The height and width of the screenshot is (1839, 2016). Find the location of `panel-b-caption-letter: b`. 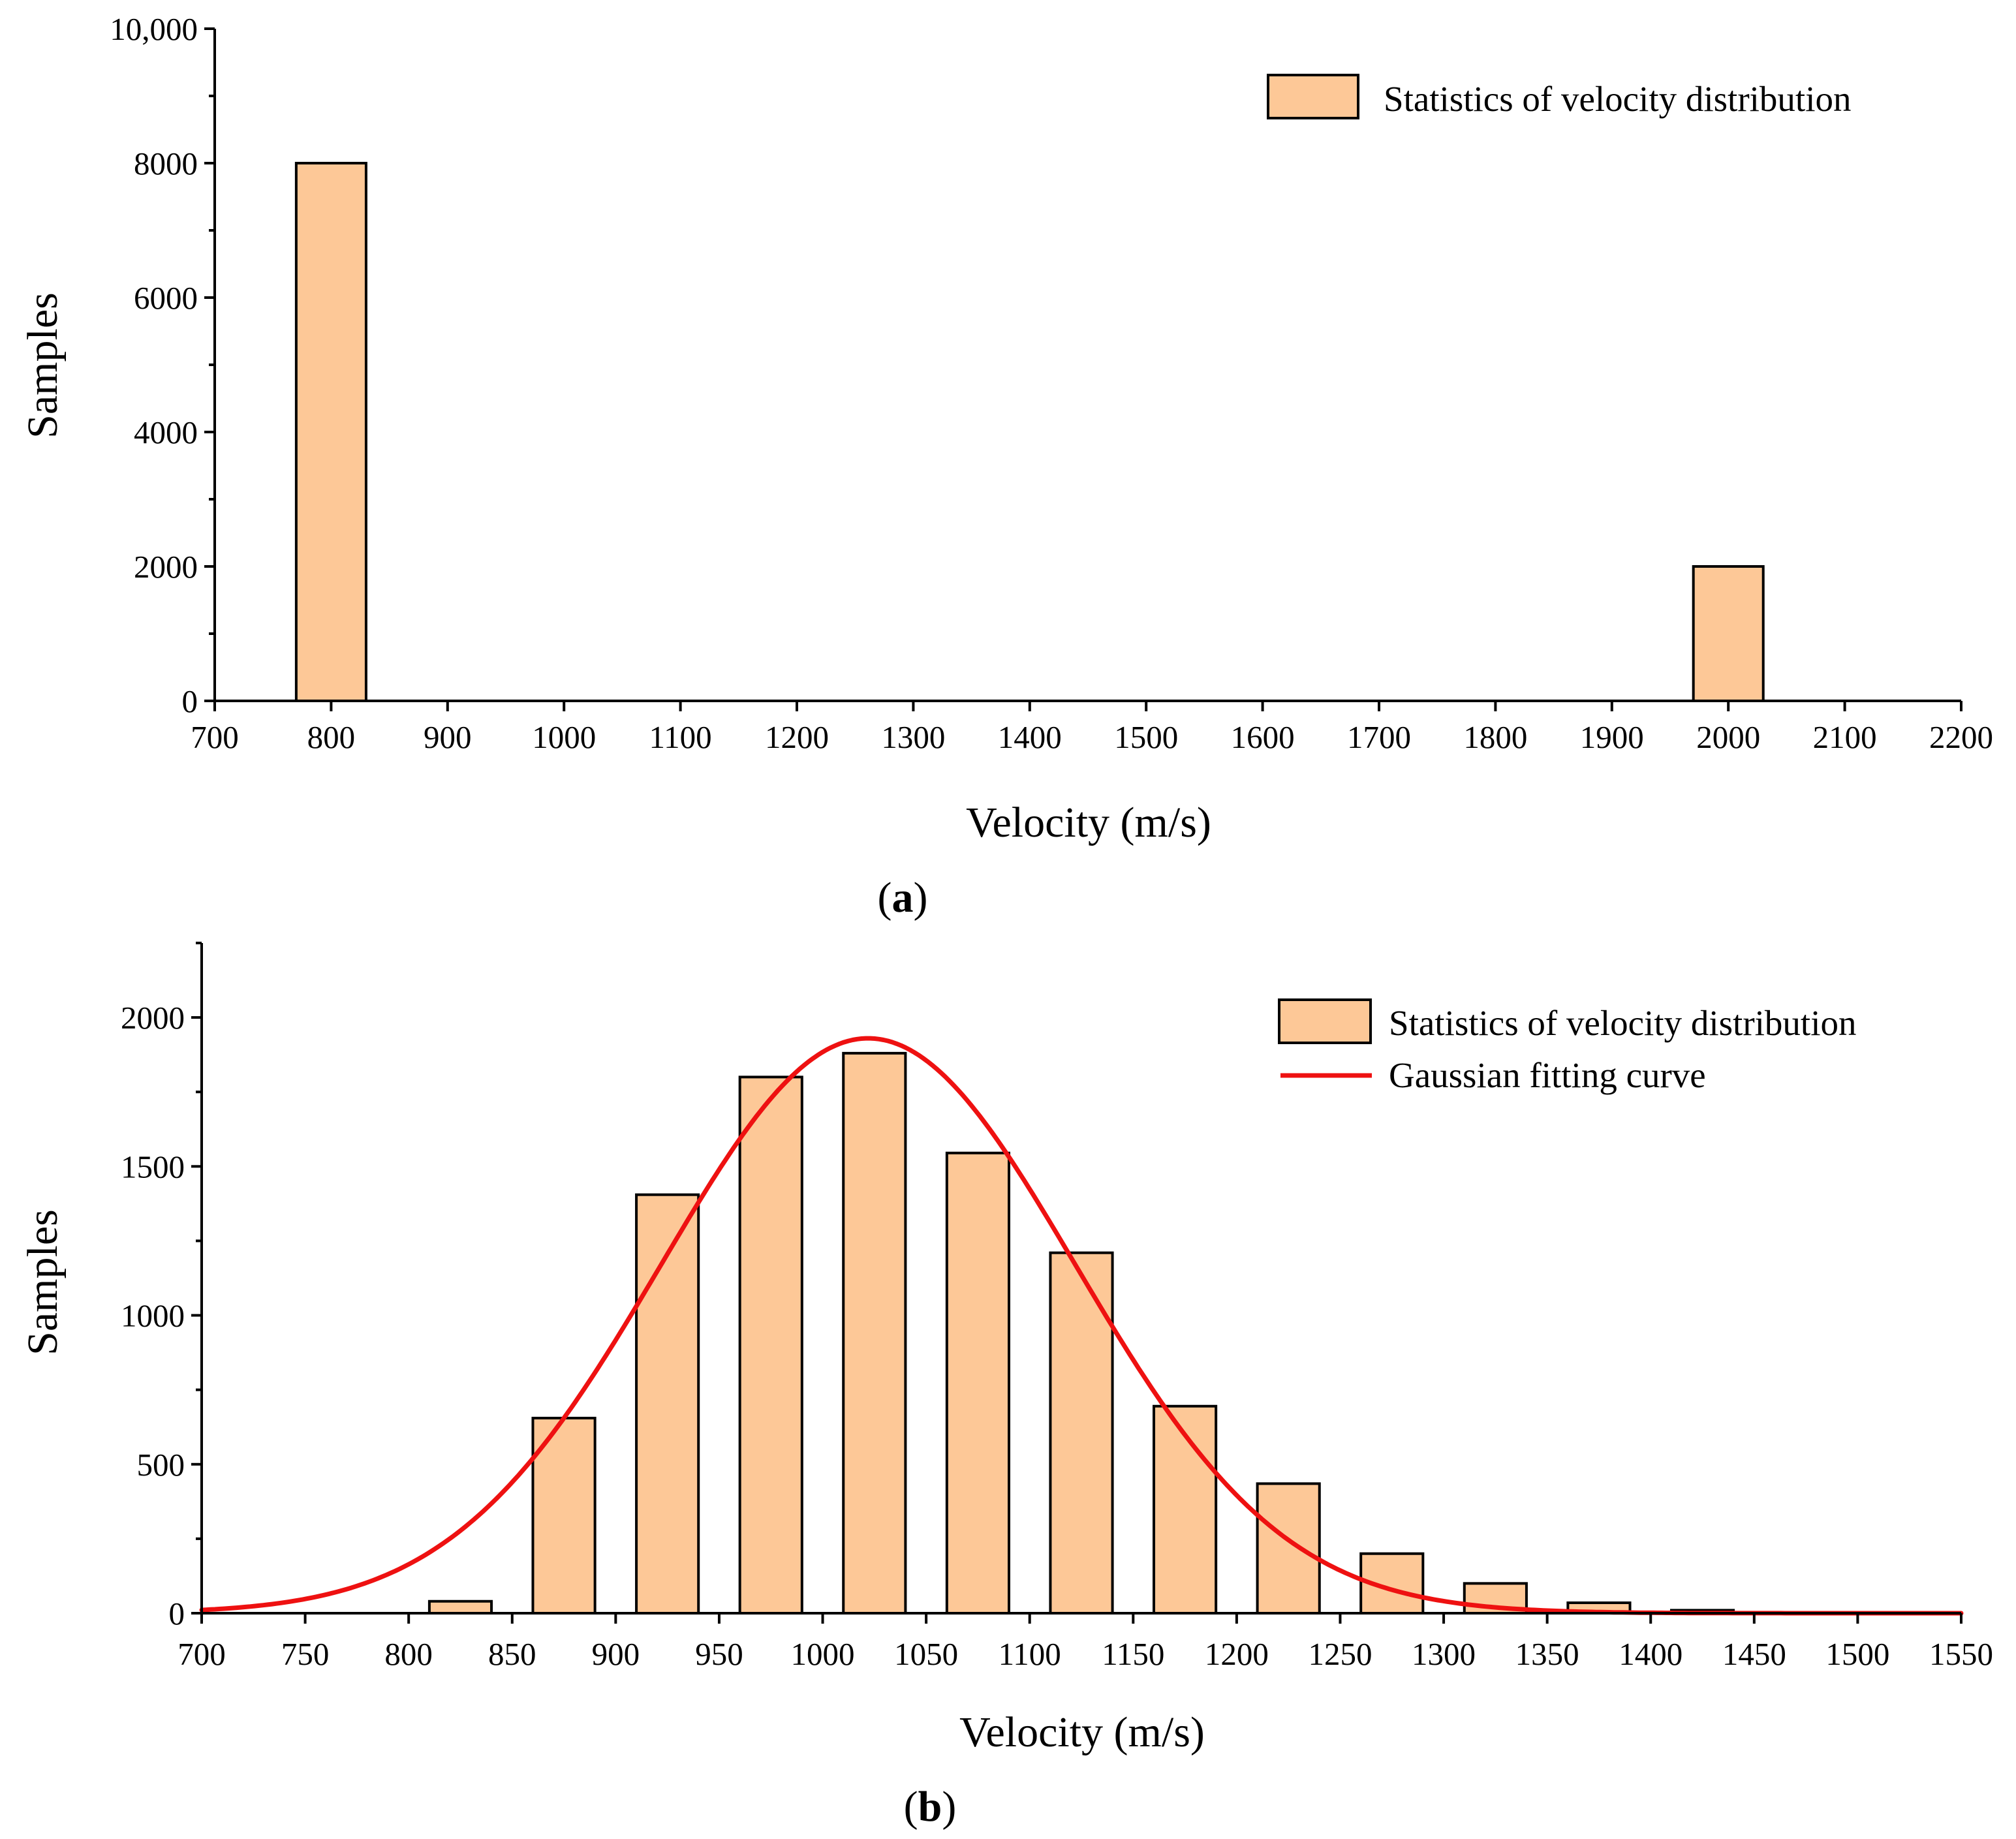

panel-b-caption-letter: b is located at coordinates (930, 1807).